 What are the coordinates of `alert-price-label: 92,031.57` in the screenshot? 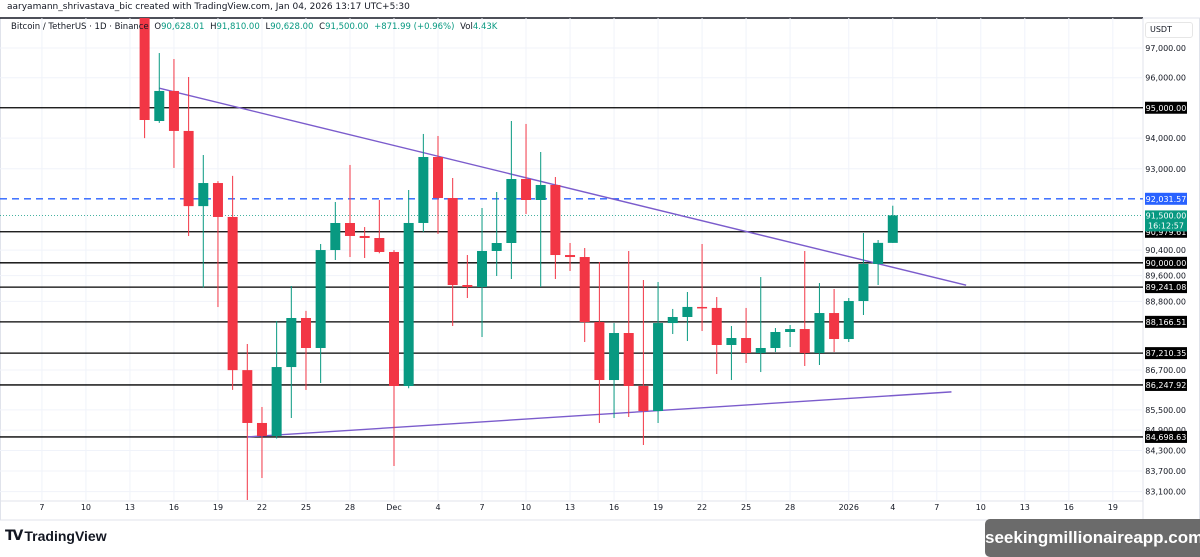 It's located at (1166, 199).